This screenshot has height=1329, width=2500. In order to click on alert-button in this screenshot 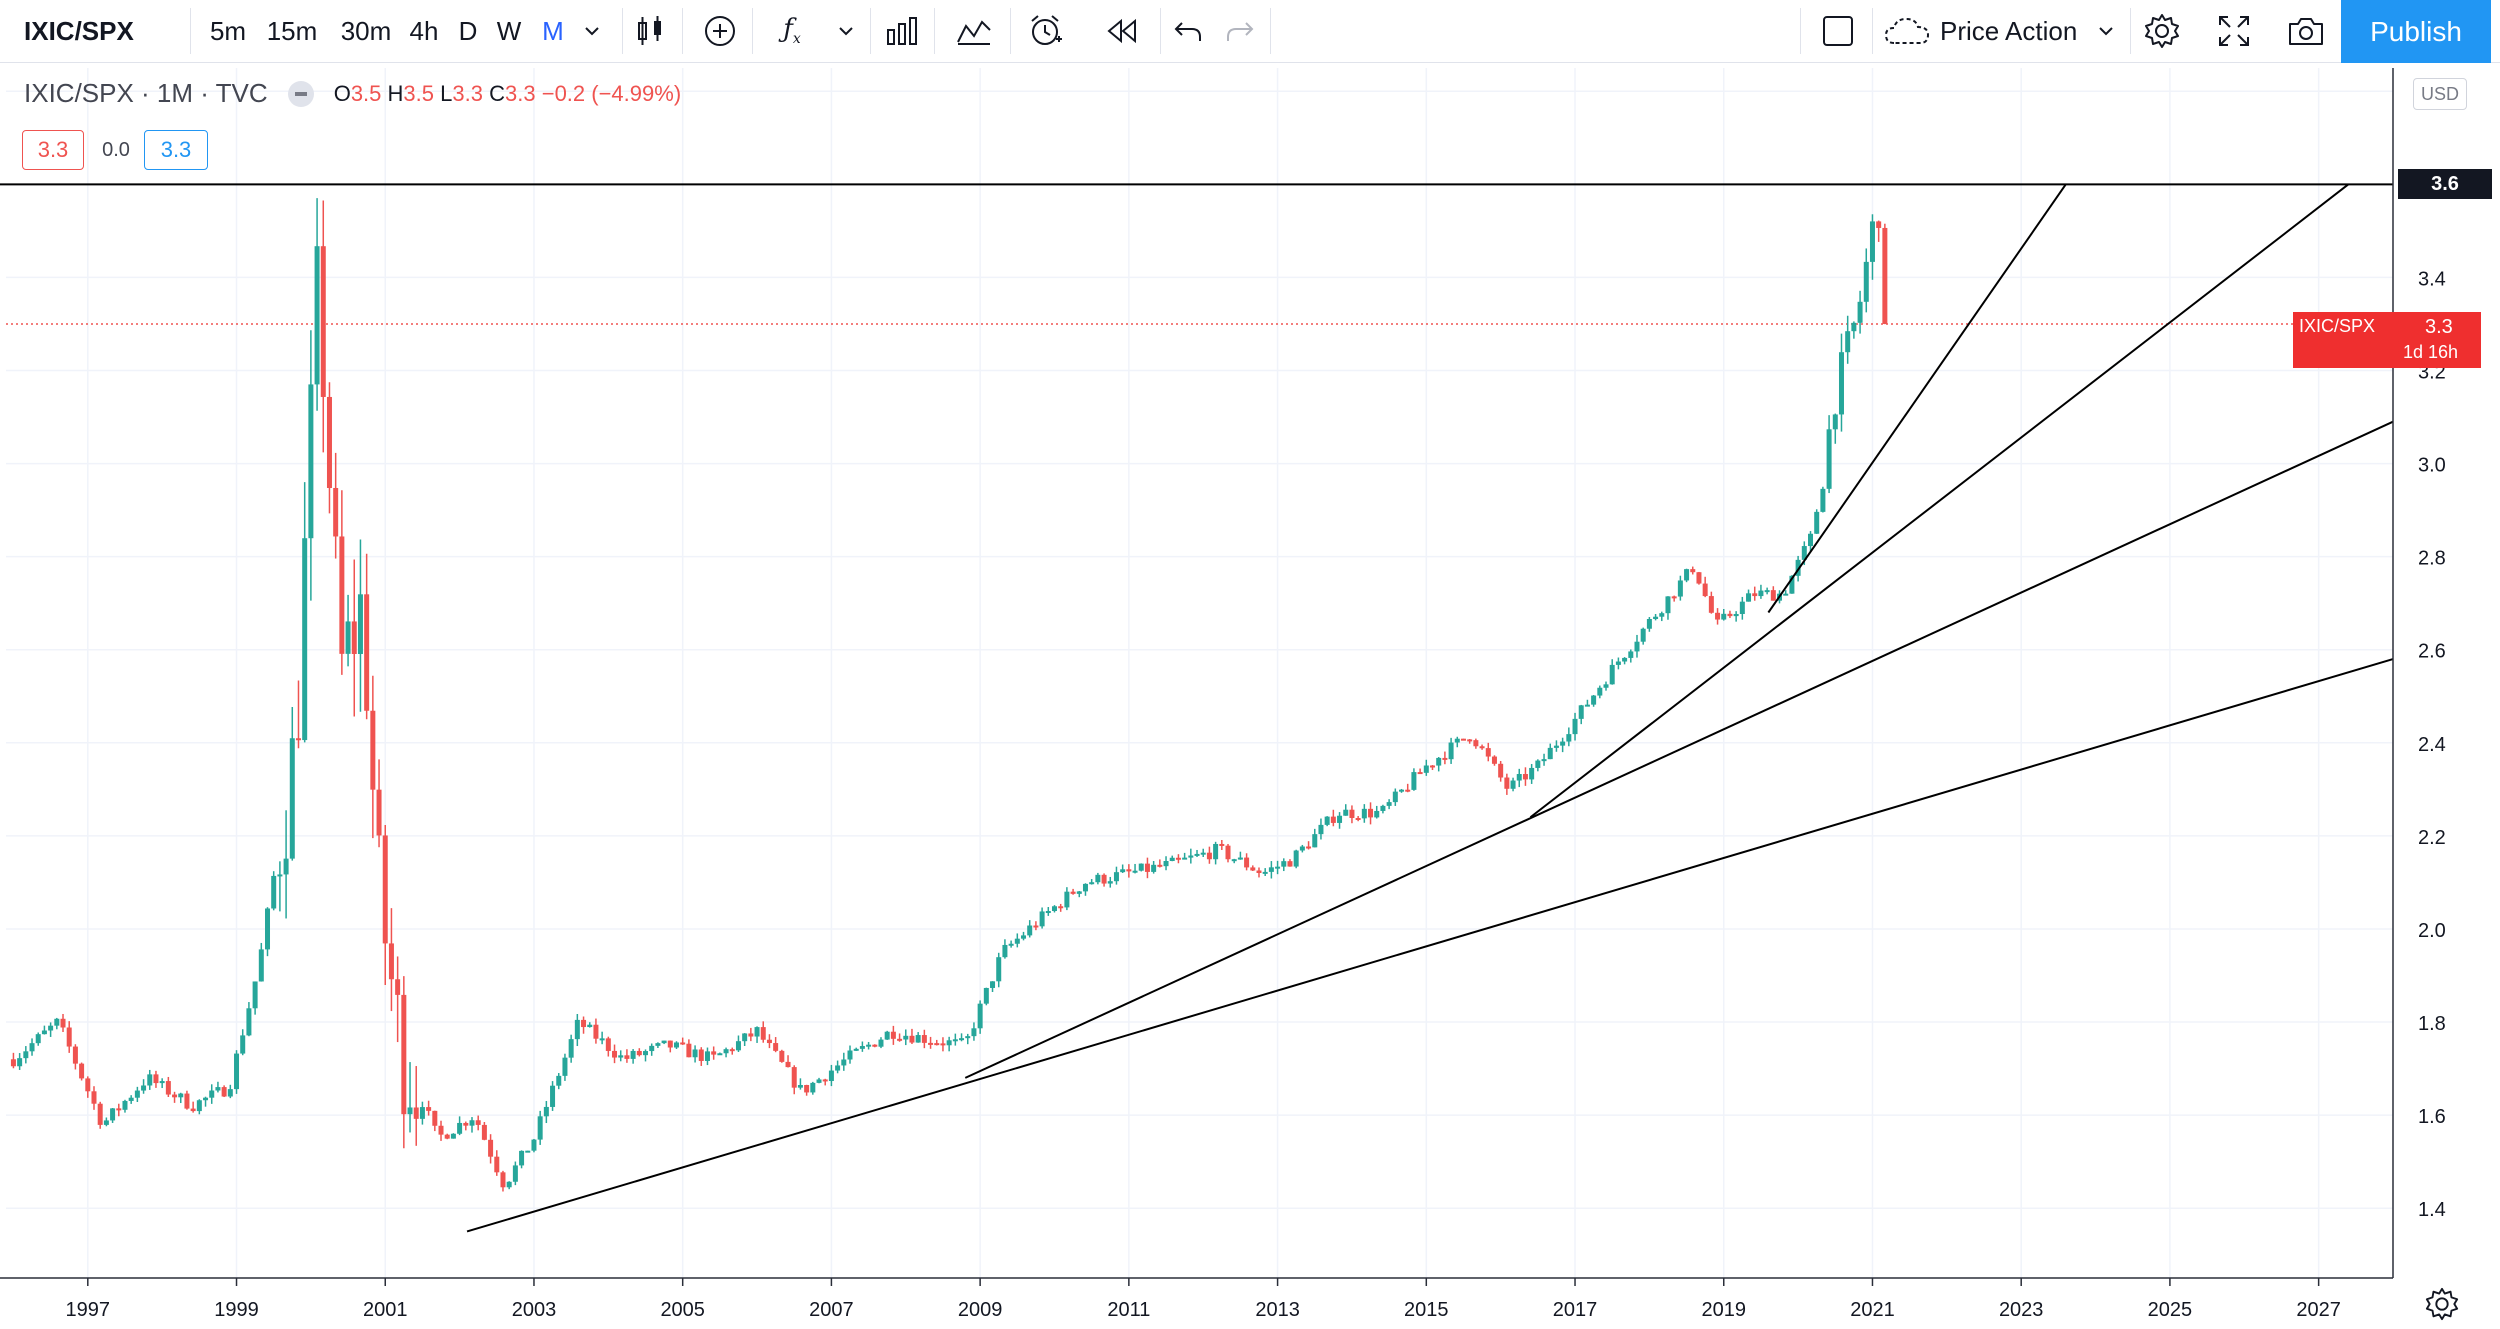, I will do `click(1046, 31)`.